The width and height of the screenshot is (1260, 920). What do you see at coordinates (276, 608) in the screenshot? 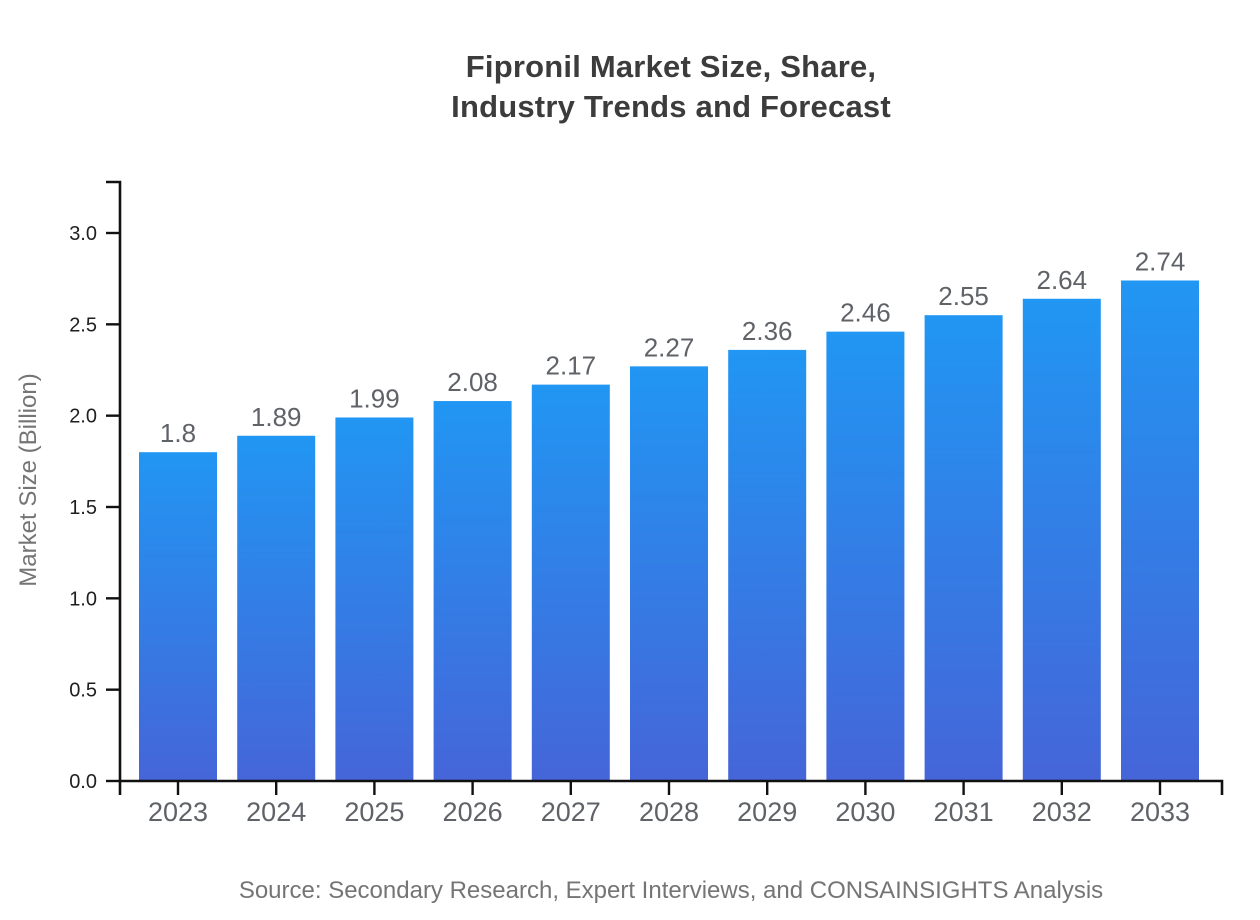
I see `bar-2024` at bounding box center [276, 608].